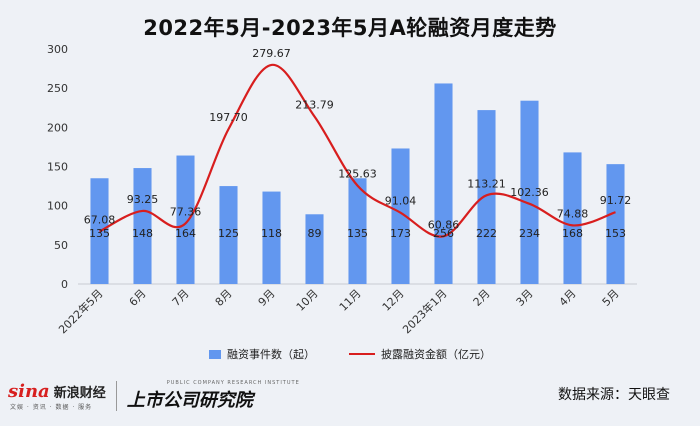 The image size is (700, 426). What do you see at coordinates (57, 49) in the screenshot?
I see `y-tick-label: 300` at bounding box center [57, 49].